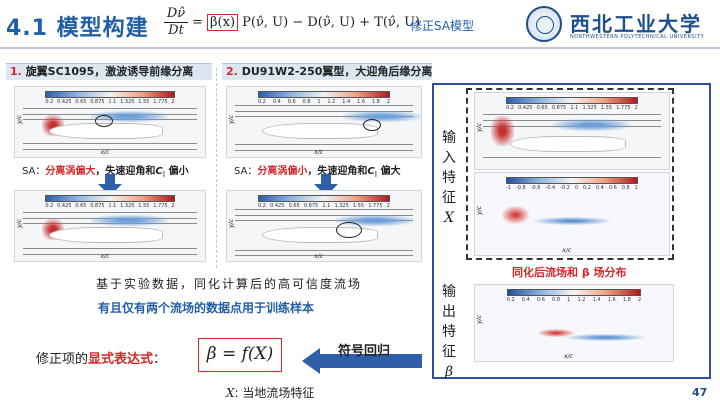 Image resolution: width=720 pixels, height=405 pixels. I want to click on equation-body: = β(x) P(ν̂, U) − D(ν̂, U) + T(ν̂, U), so click(306, 22).